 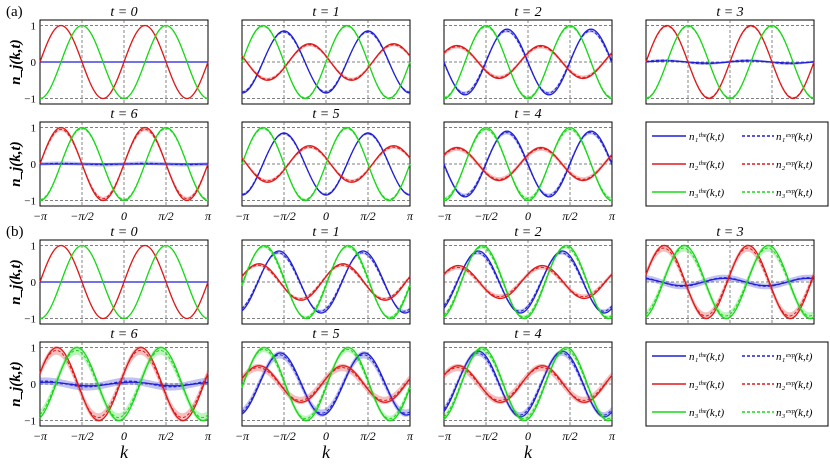 I want to click on series-n2-experiment, so click(x=326, y=384).